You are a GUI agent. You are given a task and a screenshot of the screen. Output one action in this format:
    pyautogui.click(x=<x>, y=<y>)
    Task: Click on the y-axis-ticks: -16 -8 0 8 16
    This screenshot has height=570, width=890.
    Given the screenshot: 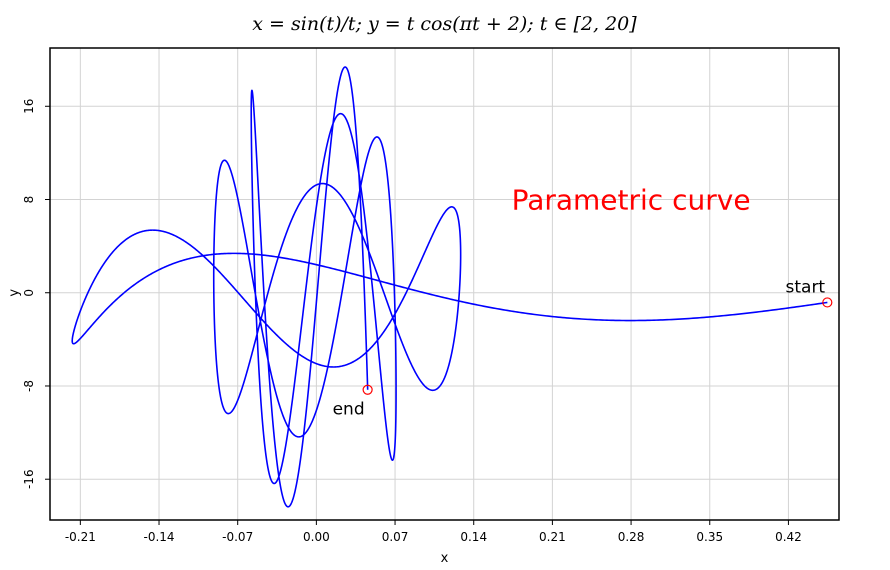 What is the action you would take?
    pyautogui.click(x=36, y=294)
    